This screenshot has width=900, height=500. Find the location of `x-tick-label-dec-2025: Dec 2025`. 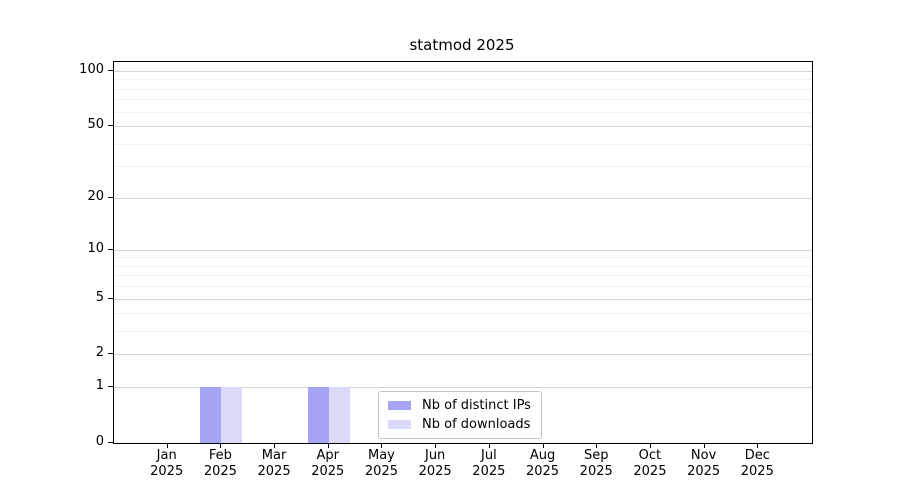

x-tick-label-dec-2025: Dec 2025 is located at coordinates (757, 464).